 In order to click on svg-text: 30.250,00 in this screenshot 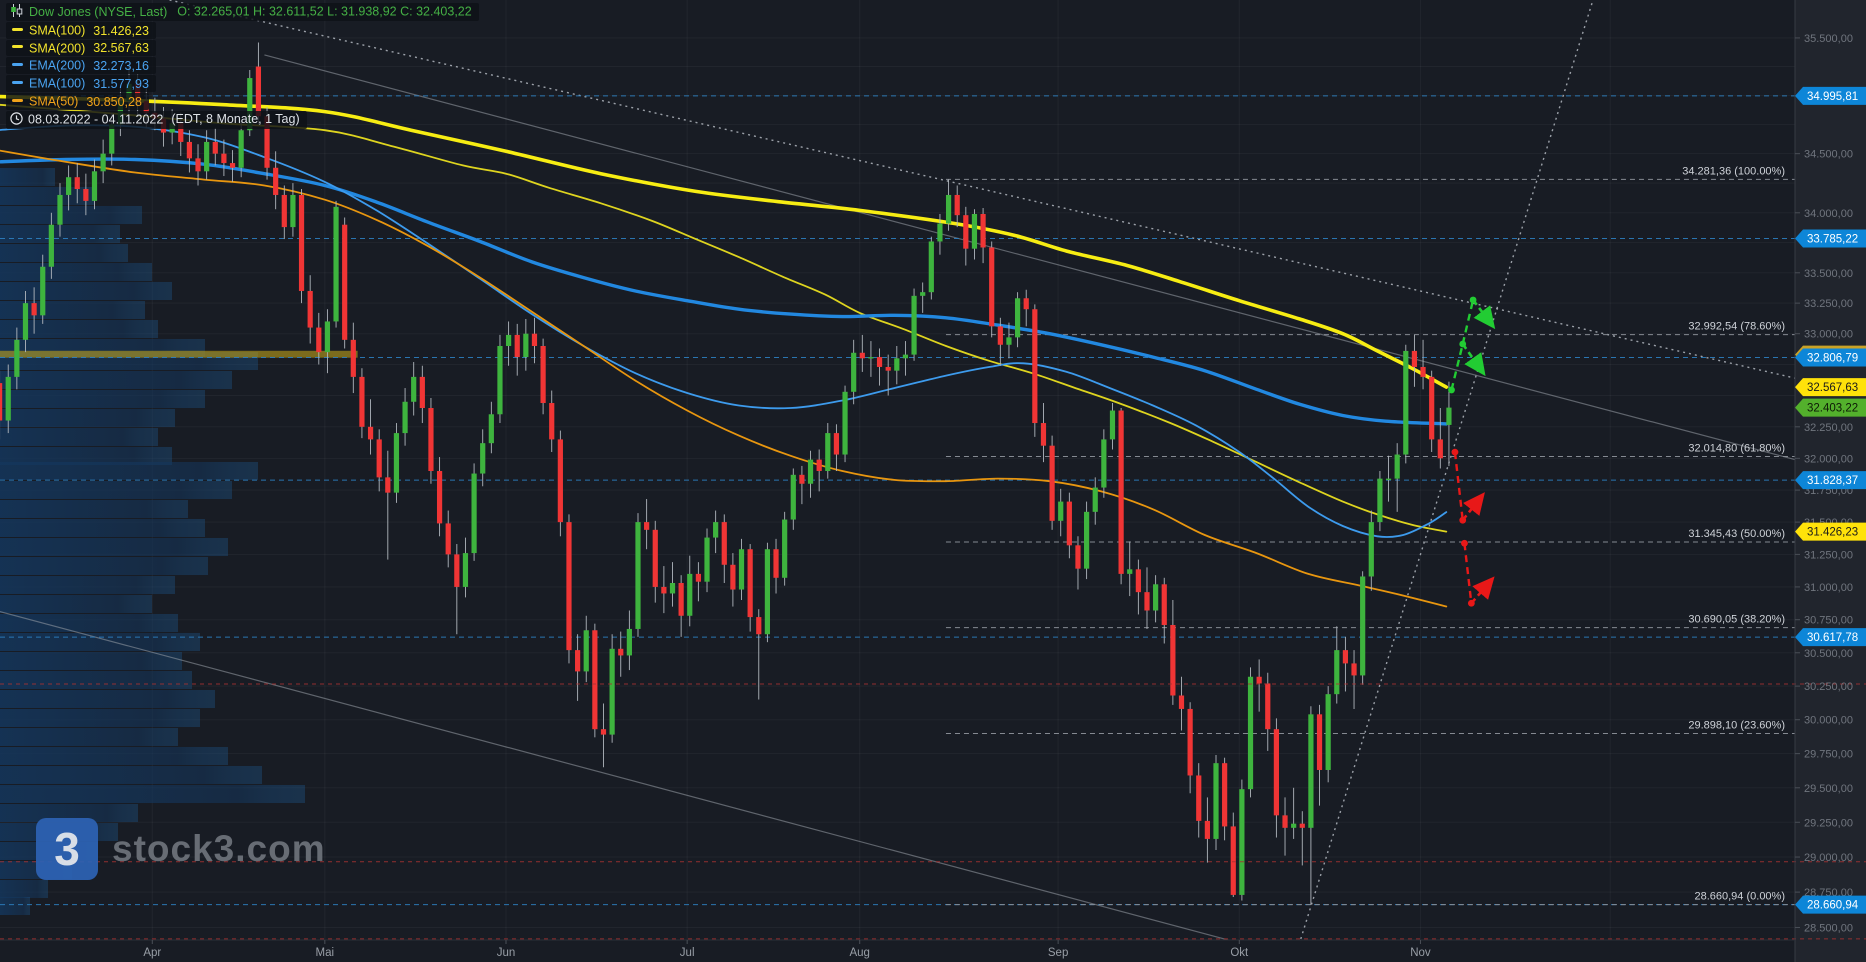, I will do `click(1828, 687)`.